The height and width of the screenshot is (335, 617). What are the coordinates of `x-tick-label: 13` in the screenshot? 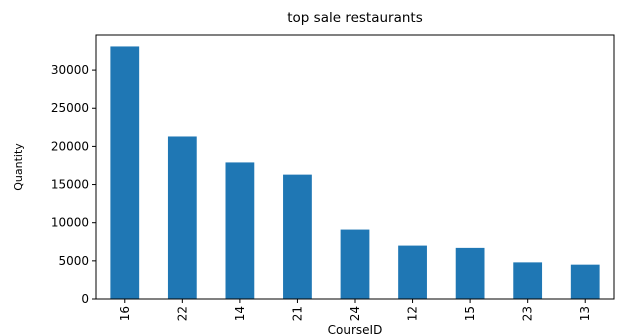 It's located at (585, 313).